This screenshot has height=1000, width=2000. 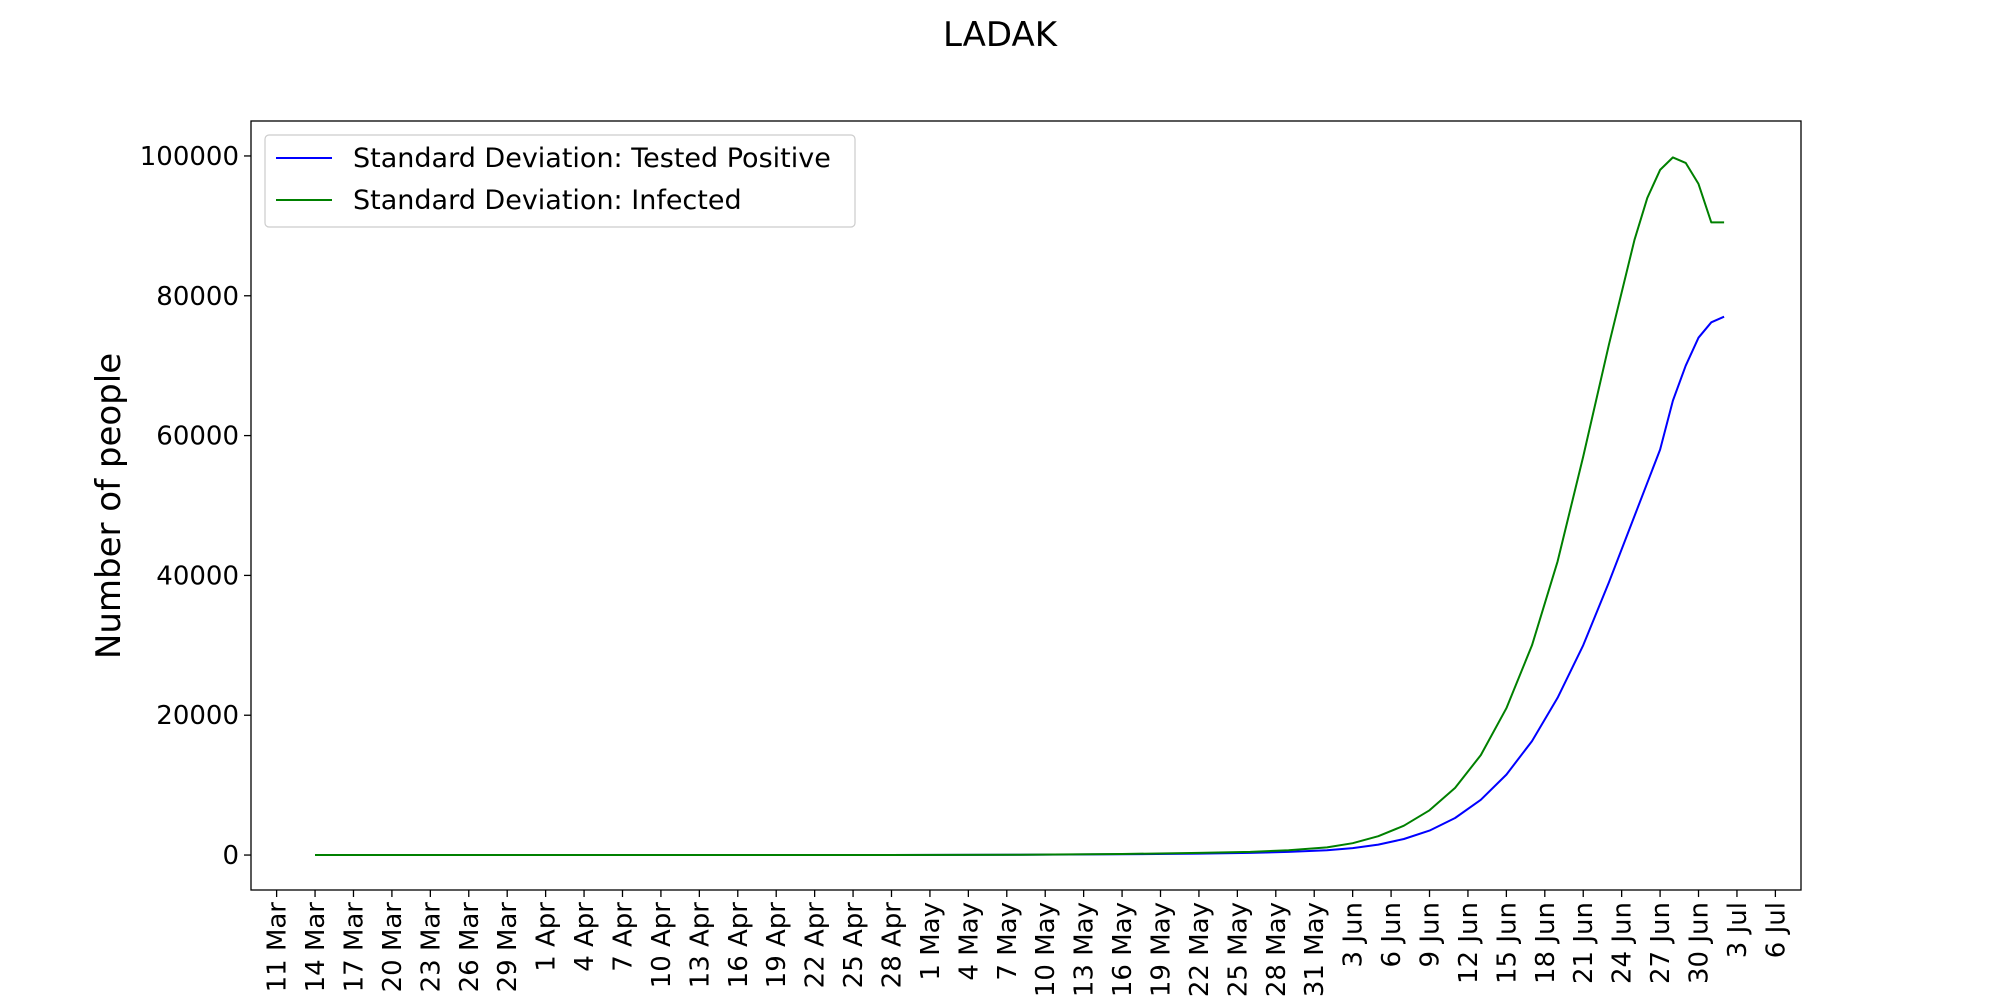 What do you see at coordinates (1700, 943) in the screenshot?
I see `x-tick-label: 30 Jun` at bounding box center [1700, 943].